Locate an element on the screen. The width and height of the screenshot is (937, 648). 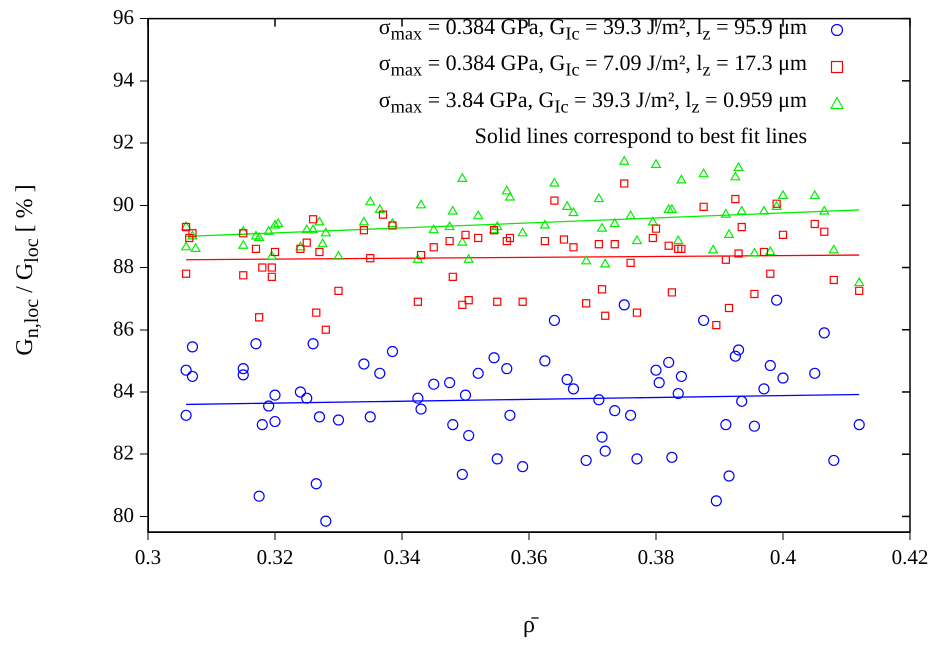
y-tick-label: 88 is located at coordinates (123, 266).